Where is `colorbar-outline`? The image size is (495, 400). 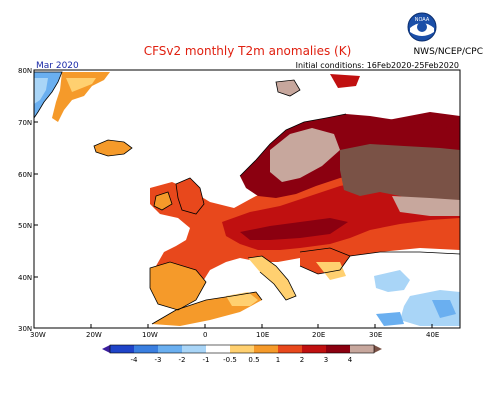 colorbar-outline is located at coordinates (242, 349).